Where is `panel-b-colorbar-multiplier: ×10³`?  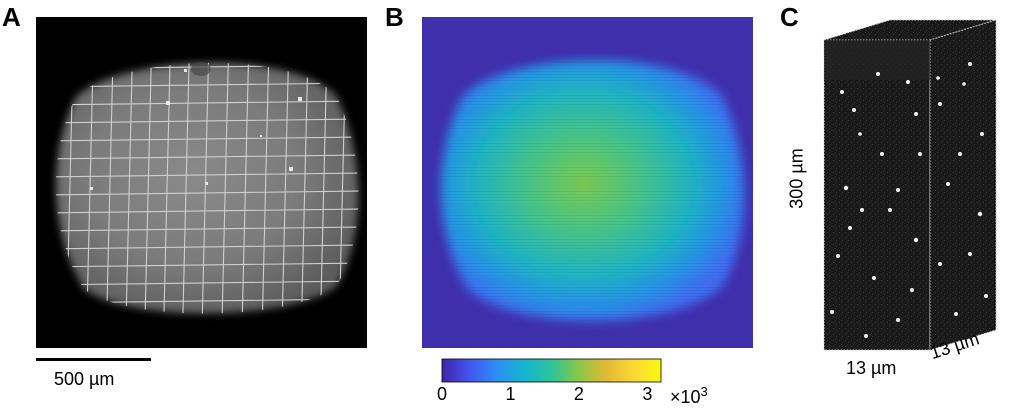 panel-b-colorbar-multiplier: ×10³ is located at coordinates (689, 396).